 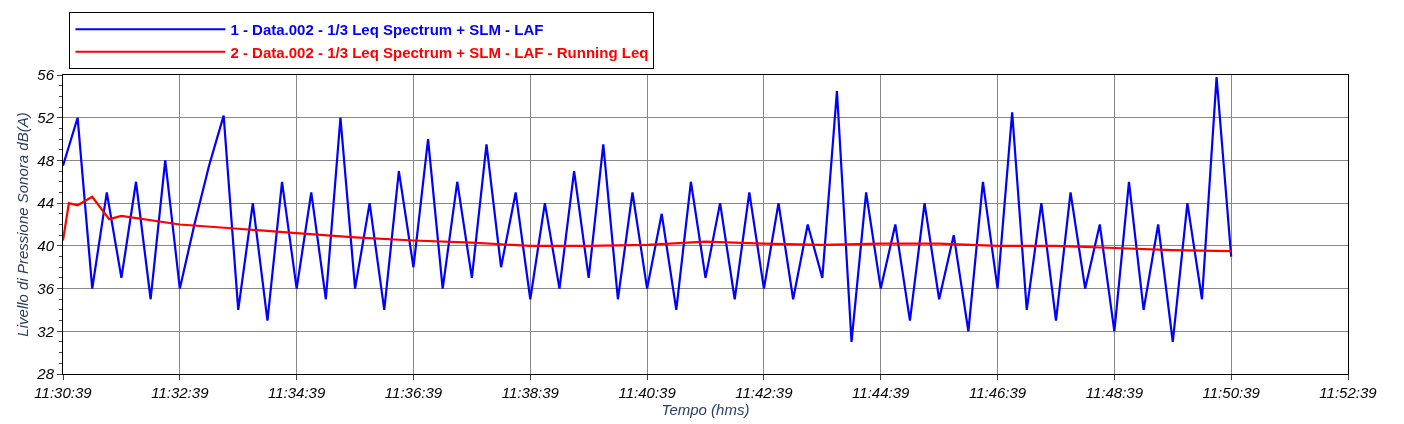 I want to click on y-tick-label: 36, so click(x=46, y=288).